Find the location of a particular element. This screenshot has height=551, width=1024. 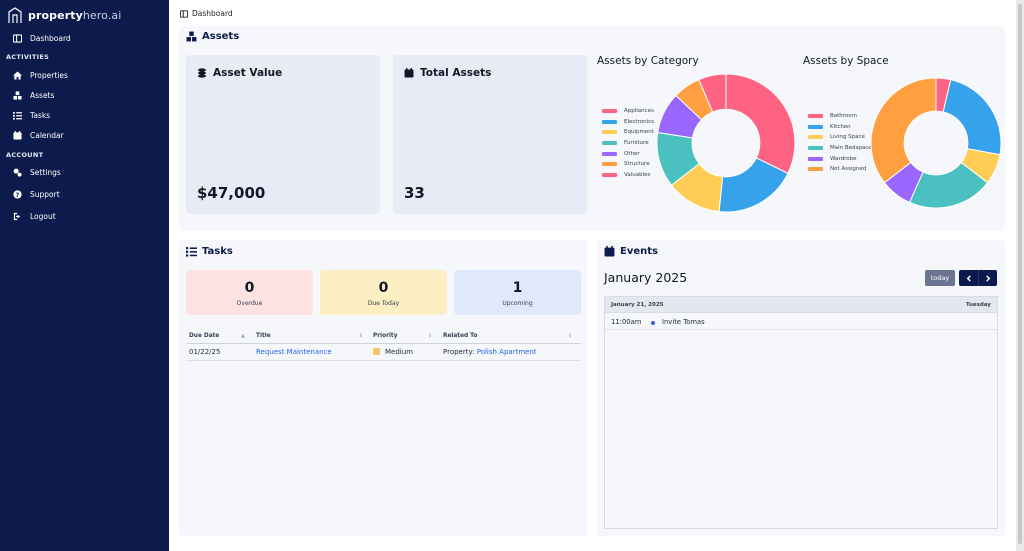

upcoming-box: 1 Upcoming is located at coordinates (517, 292).